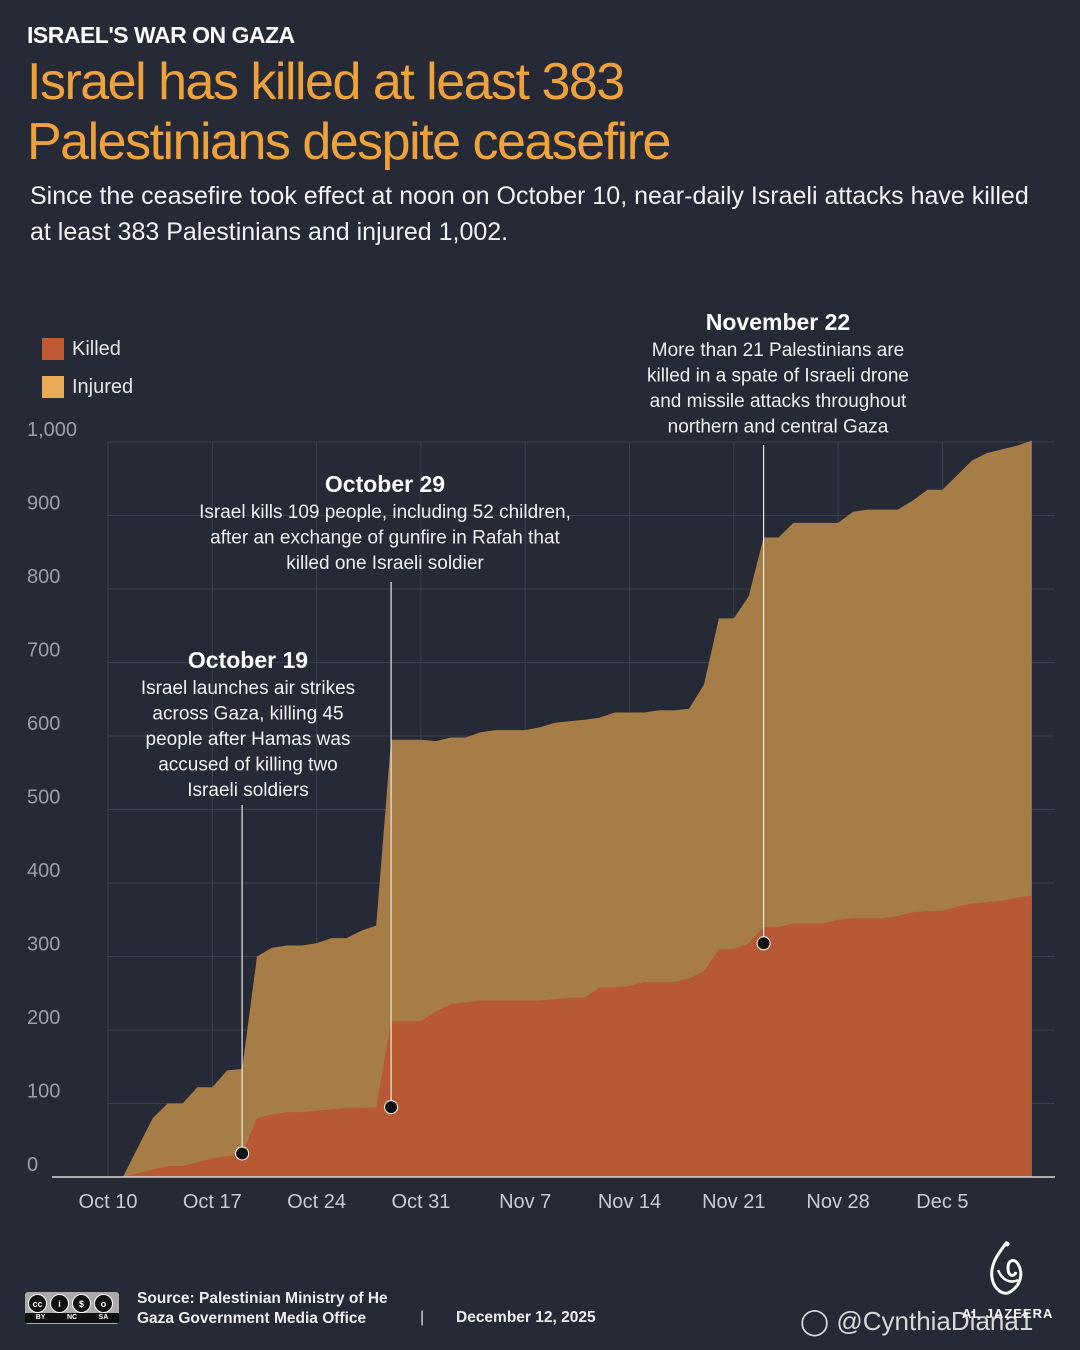  I want to click on x-tick-label-5: Nov 14, so click(629, 1202).